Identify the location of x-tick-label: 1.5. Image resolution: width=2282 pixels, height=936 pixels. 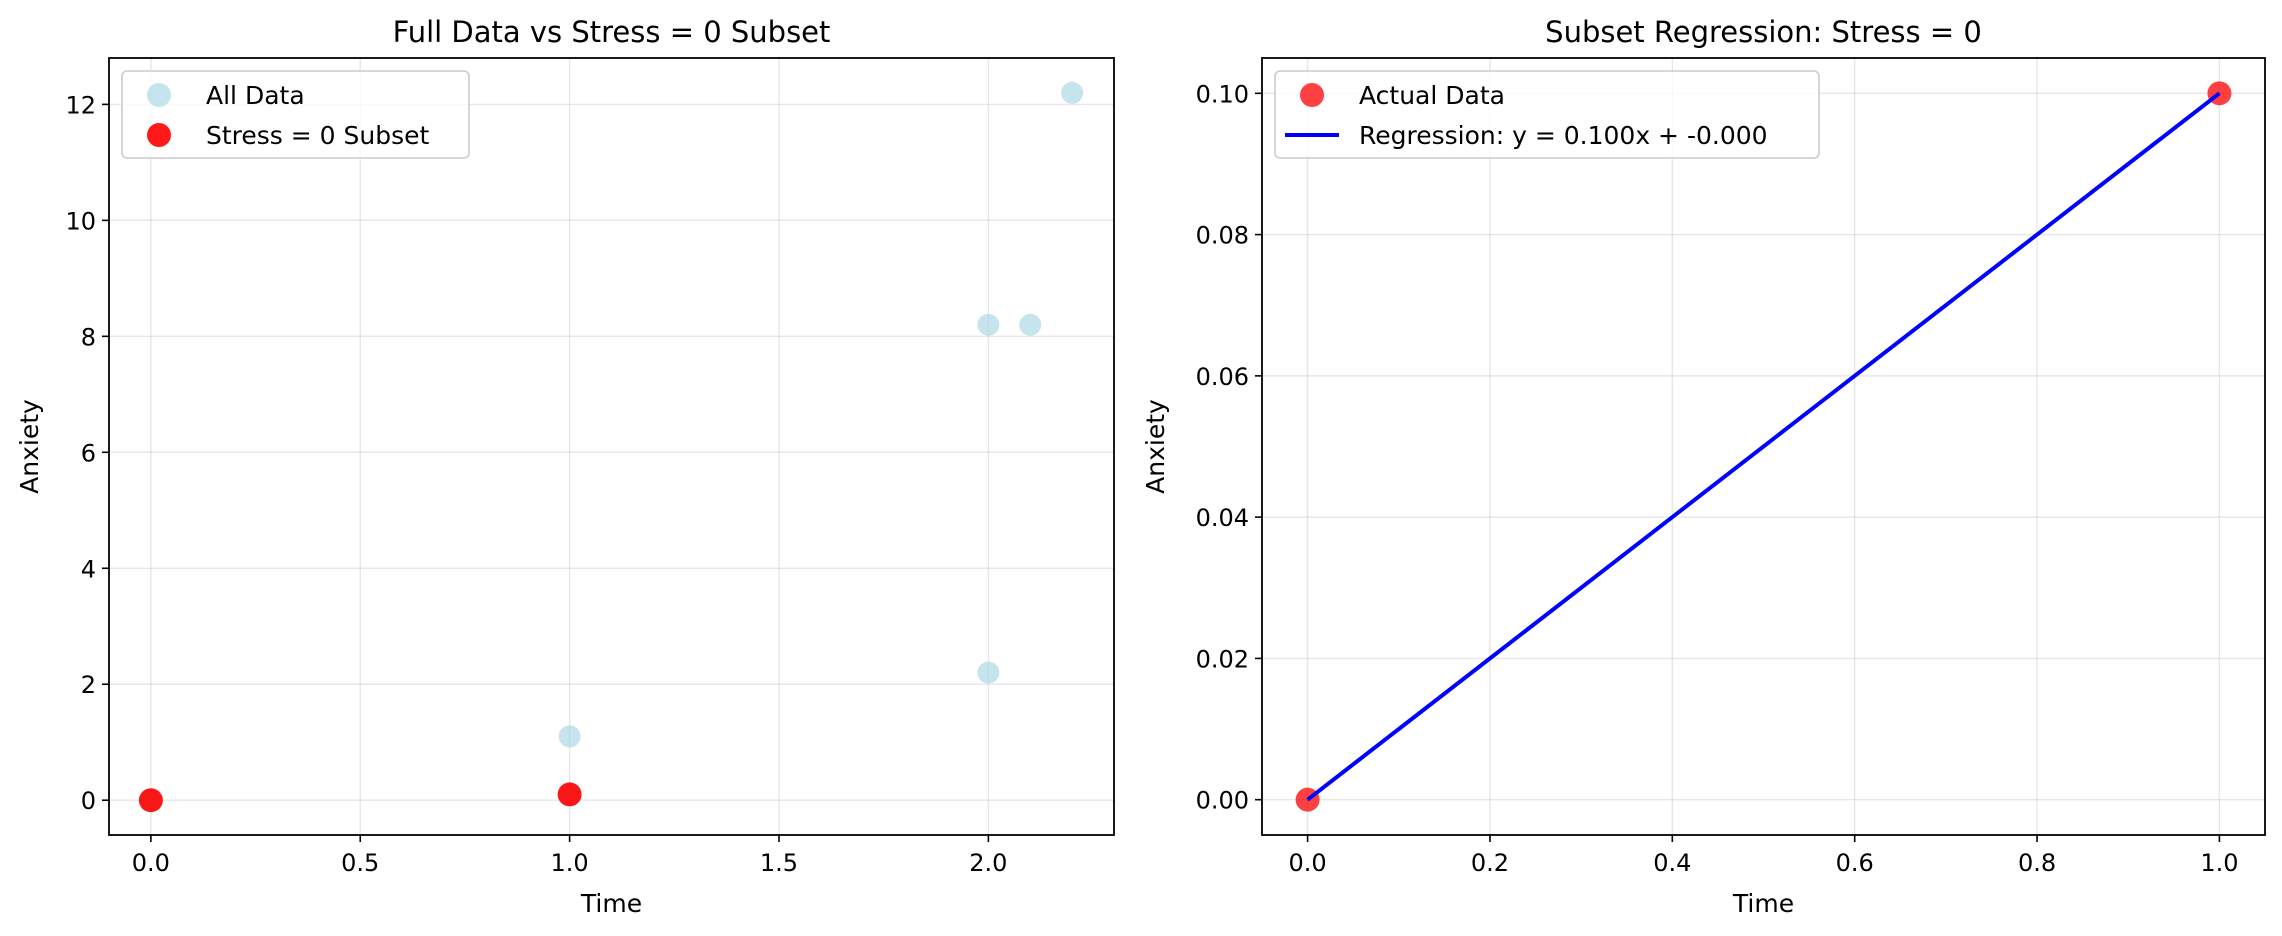
(779, 863).